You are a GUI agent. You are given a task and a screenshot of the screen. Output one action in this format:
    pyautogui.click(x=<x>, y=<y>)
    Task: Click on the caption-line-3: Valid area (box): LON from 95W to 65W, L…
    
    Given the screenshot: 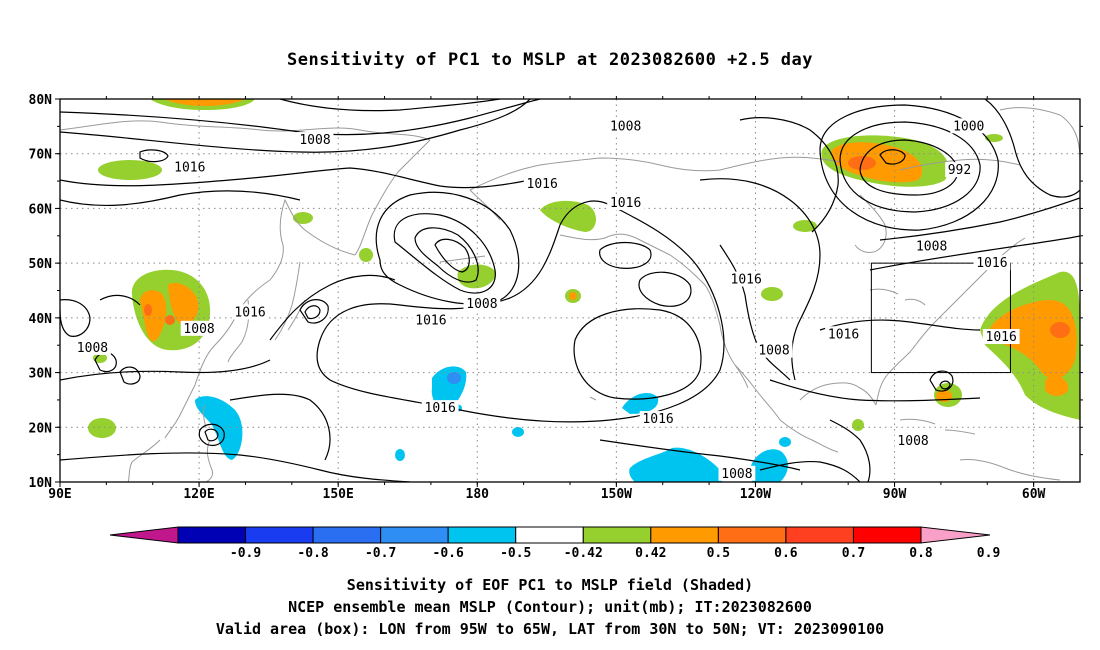 What is the action you would take?
    pyautogui.click(x=550, y=629)
    